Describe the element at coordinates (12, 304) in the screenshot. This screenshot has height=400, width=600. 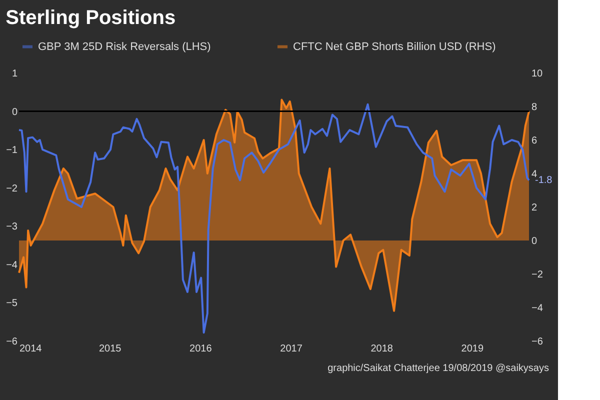
I see `y-tick-label: −5` at that location.